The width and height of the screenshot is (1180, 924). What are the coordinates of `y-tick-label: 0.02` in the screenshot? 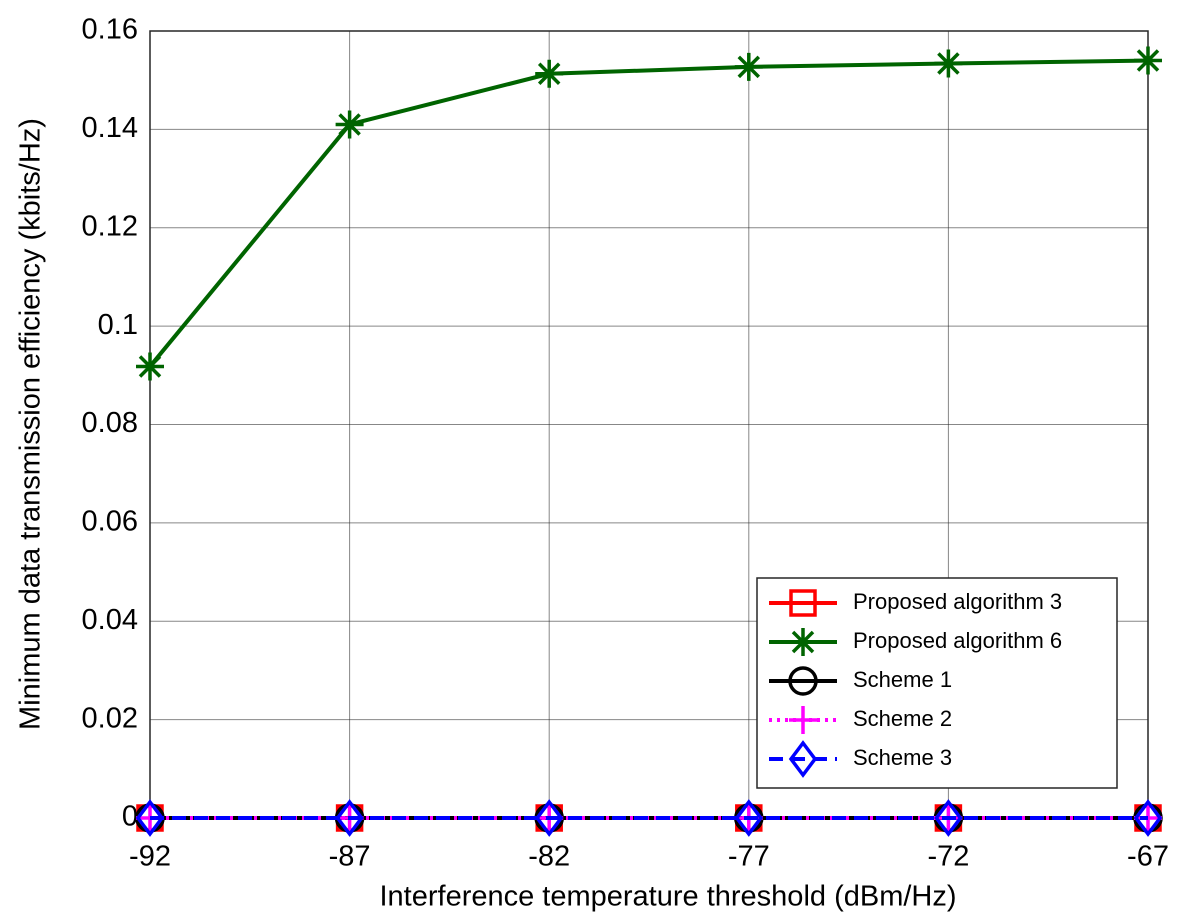 It's located at (110, 718).